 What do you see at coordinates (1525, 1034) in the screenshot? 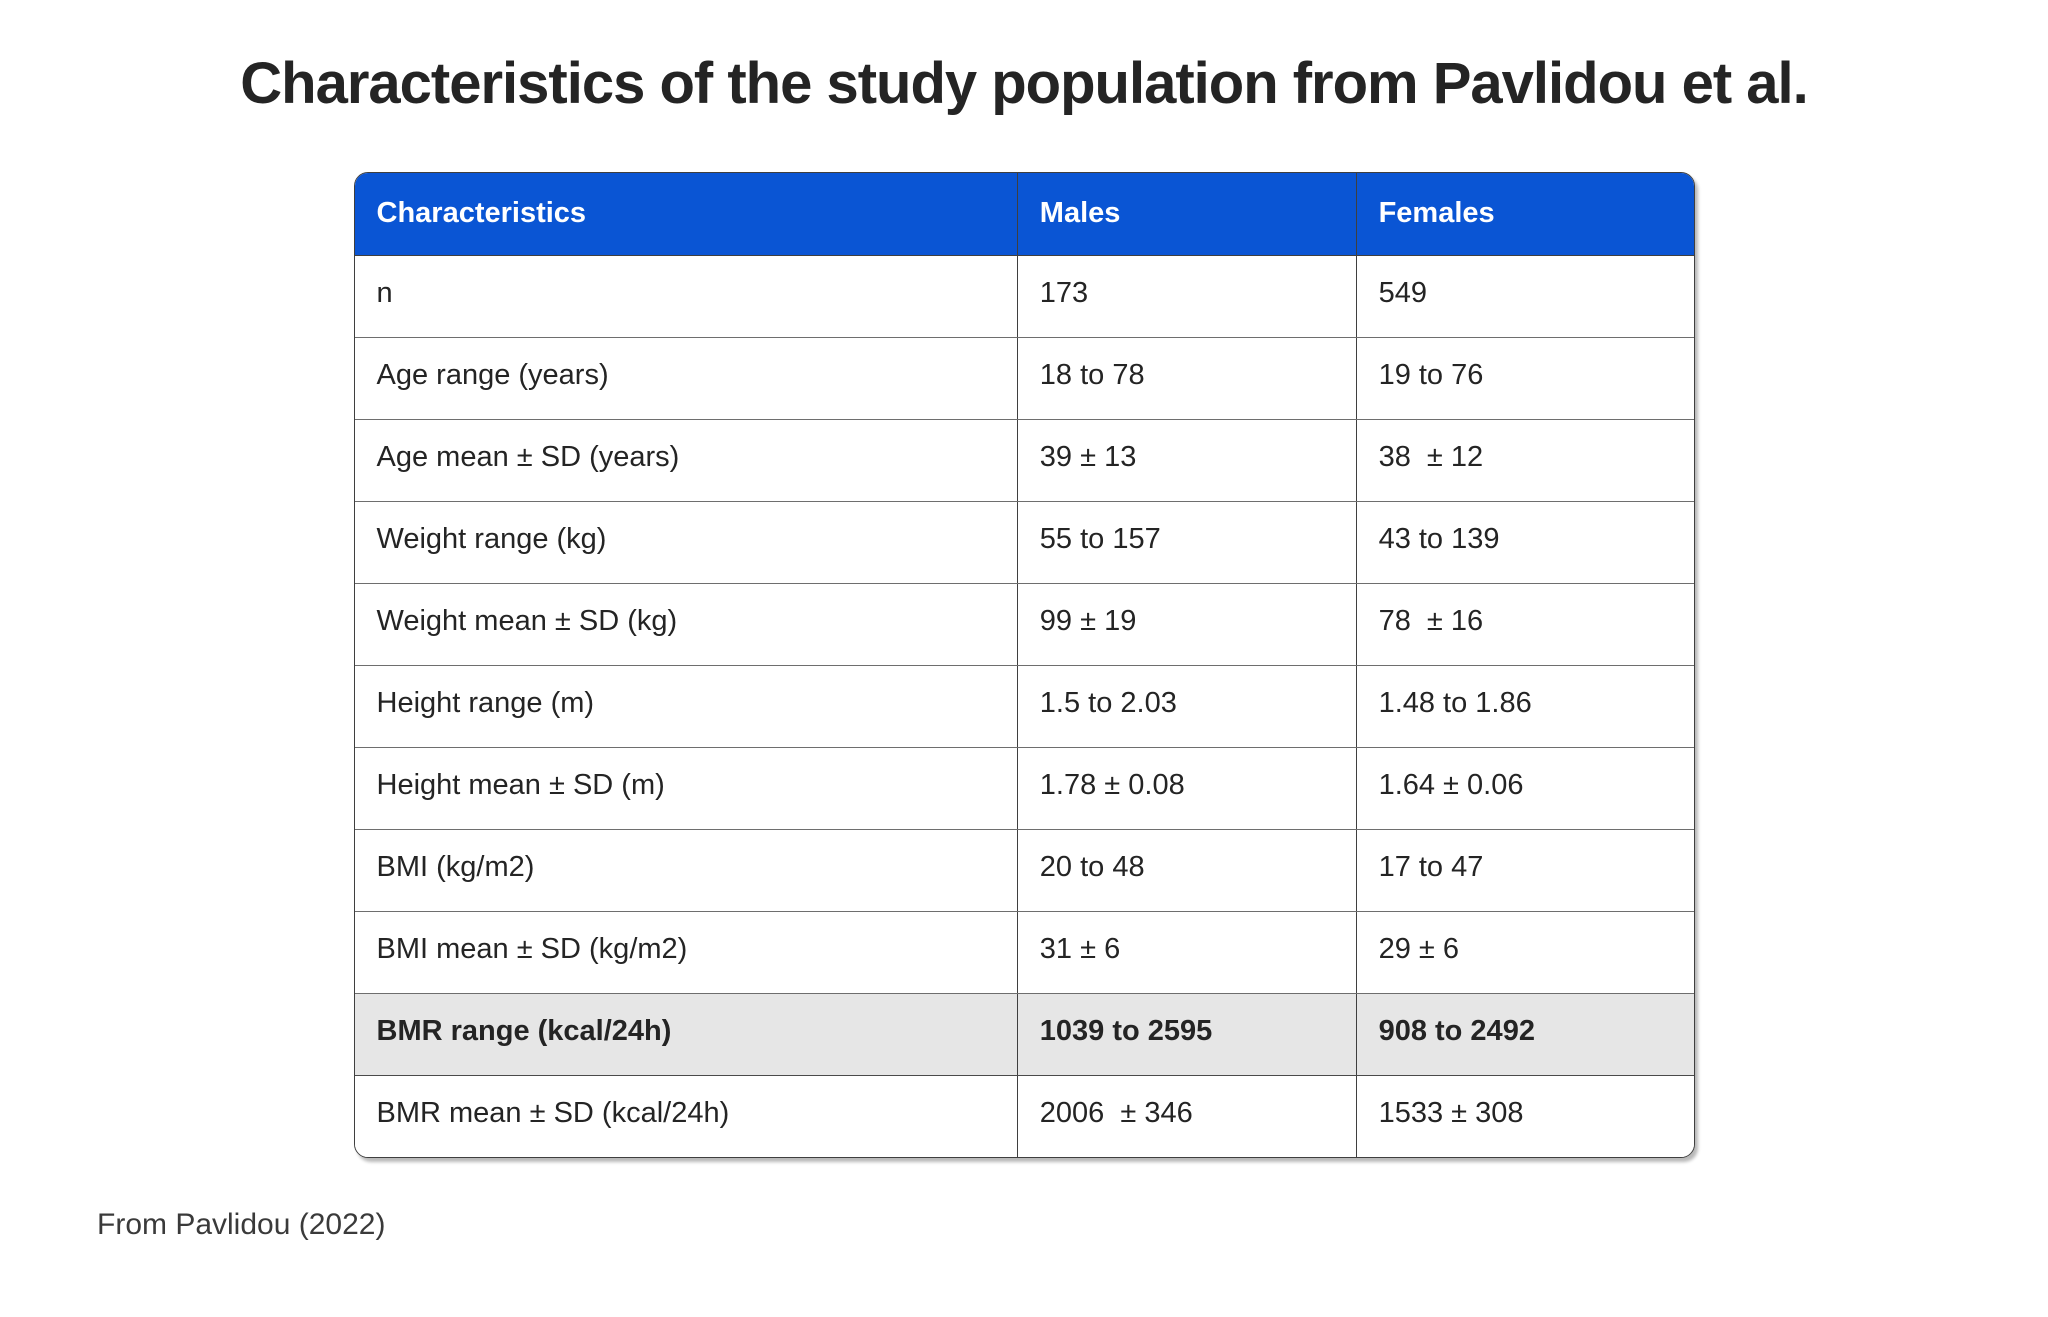
I see `females-value-cell: 908 to 2492` at bounding box center [1525, 1034].